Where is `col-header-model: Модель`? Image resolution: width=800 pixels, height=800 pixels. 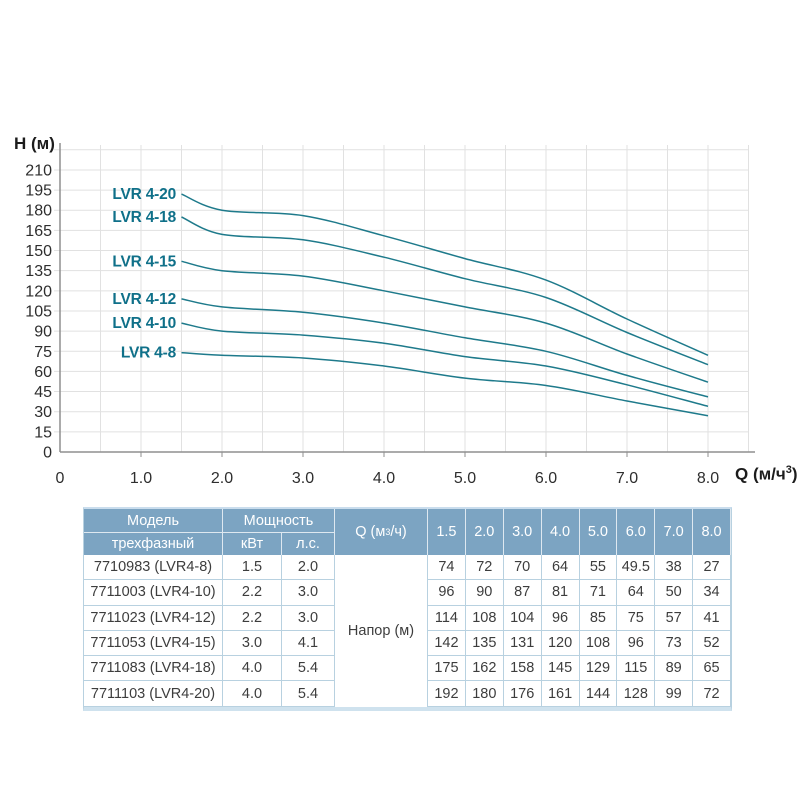 col-header-model: Модель is located at coordinates (153, 521).